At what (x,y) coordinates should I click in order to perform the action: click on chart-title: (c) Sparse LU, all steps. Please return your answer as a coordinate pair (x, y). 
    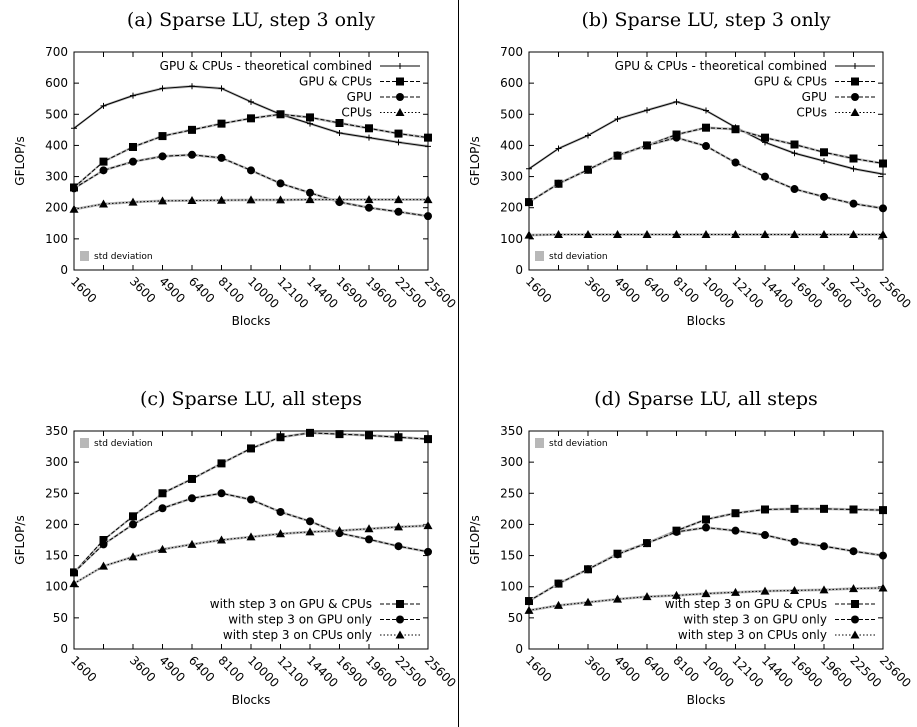
    Looking at the image, I should click on (251, 399).